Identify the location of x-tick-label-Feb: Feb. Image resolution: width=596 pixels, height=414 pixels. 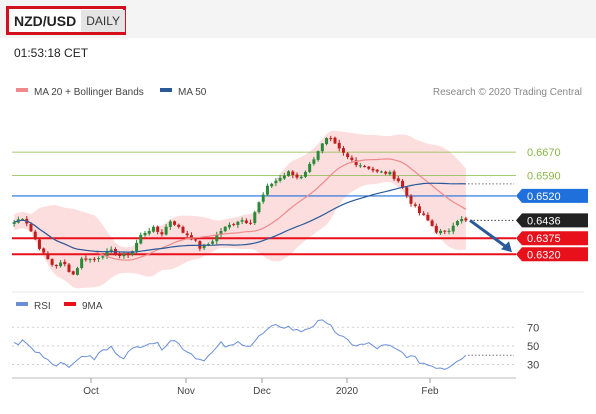
(430, 391).